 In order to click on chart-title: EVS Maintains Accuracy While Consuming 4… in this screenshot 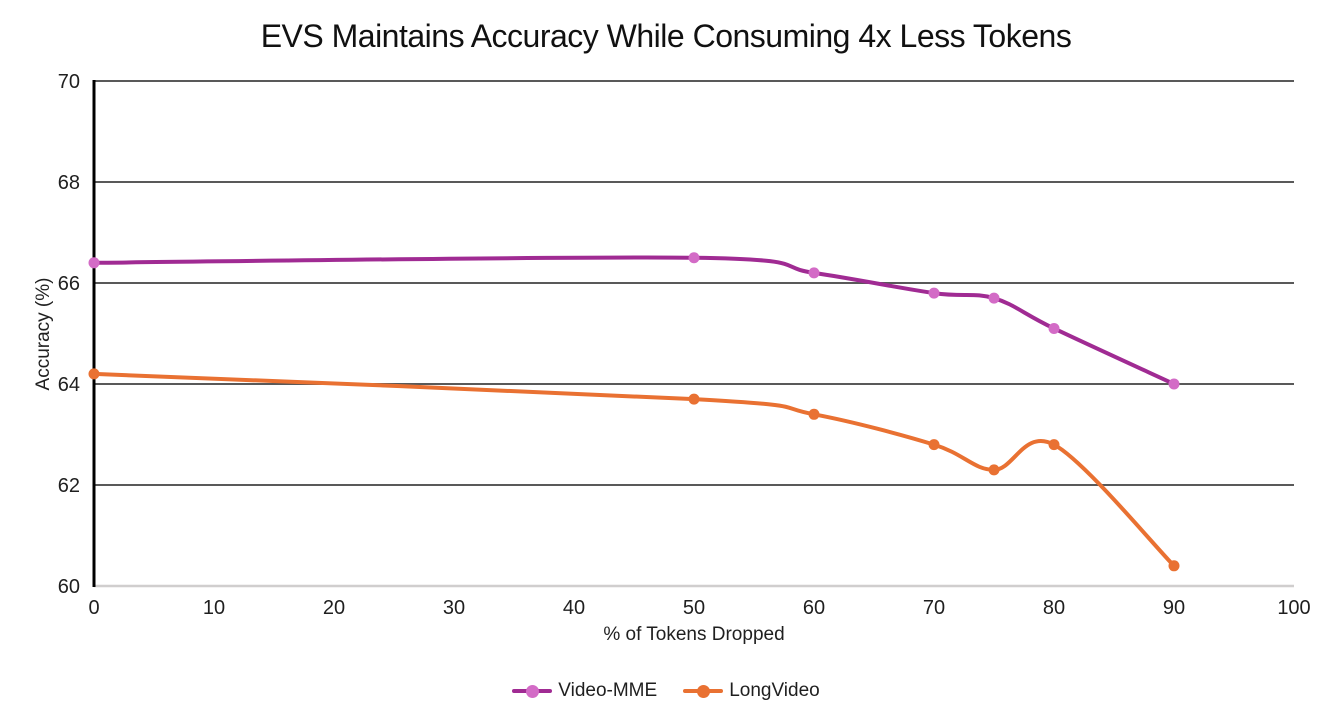, I will do `click(666, 36)`.